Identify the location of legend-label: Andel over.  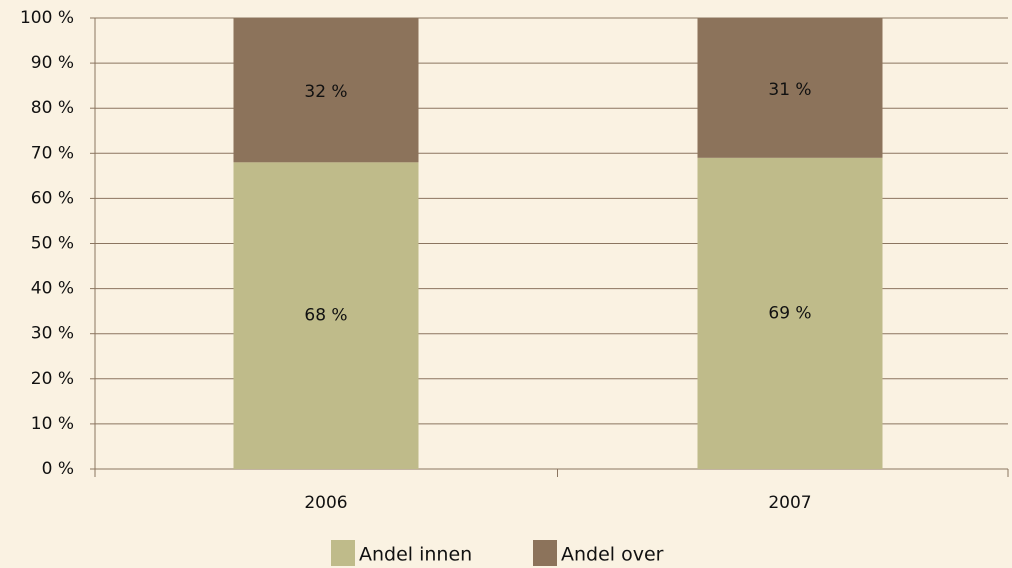
(612, 555).